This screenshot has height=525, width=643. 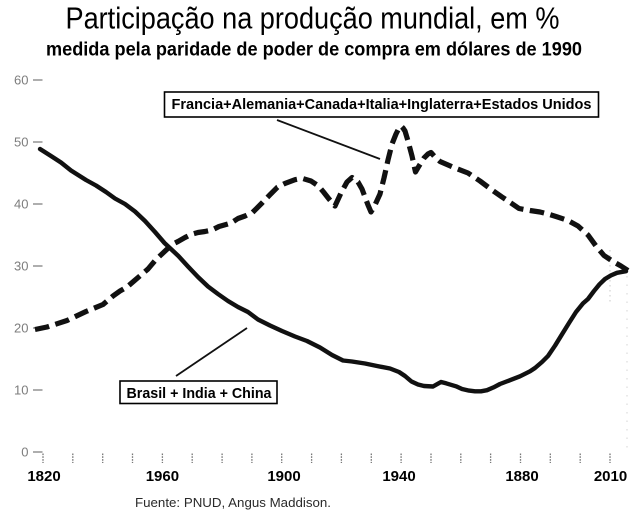 What do you see at coordinates (21, 266) in the screenshot?
I see `svg-text: 30` at bounding box center [21, 266].